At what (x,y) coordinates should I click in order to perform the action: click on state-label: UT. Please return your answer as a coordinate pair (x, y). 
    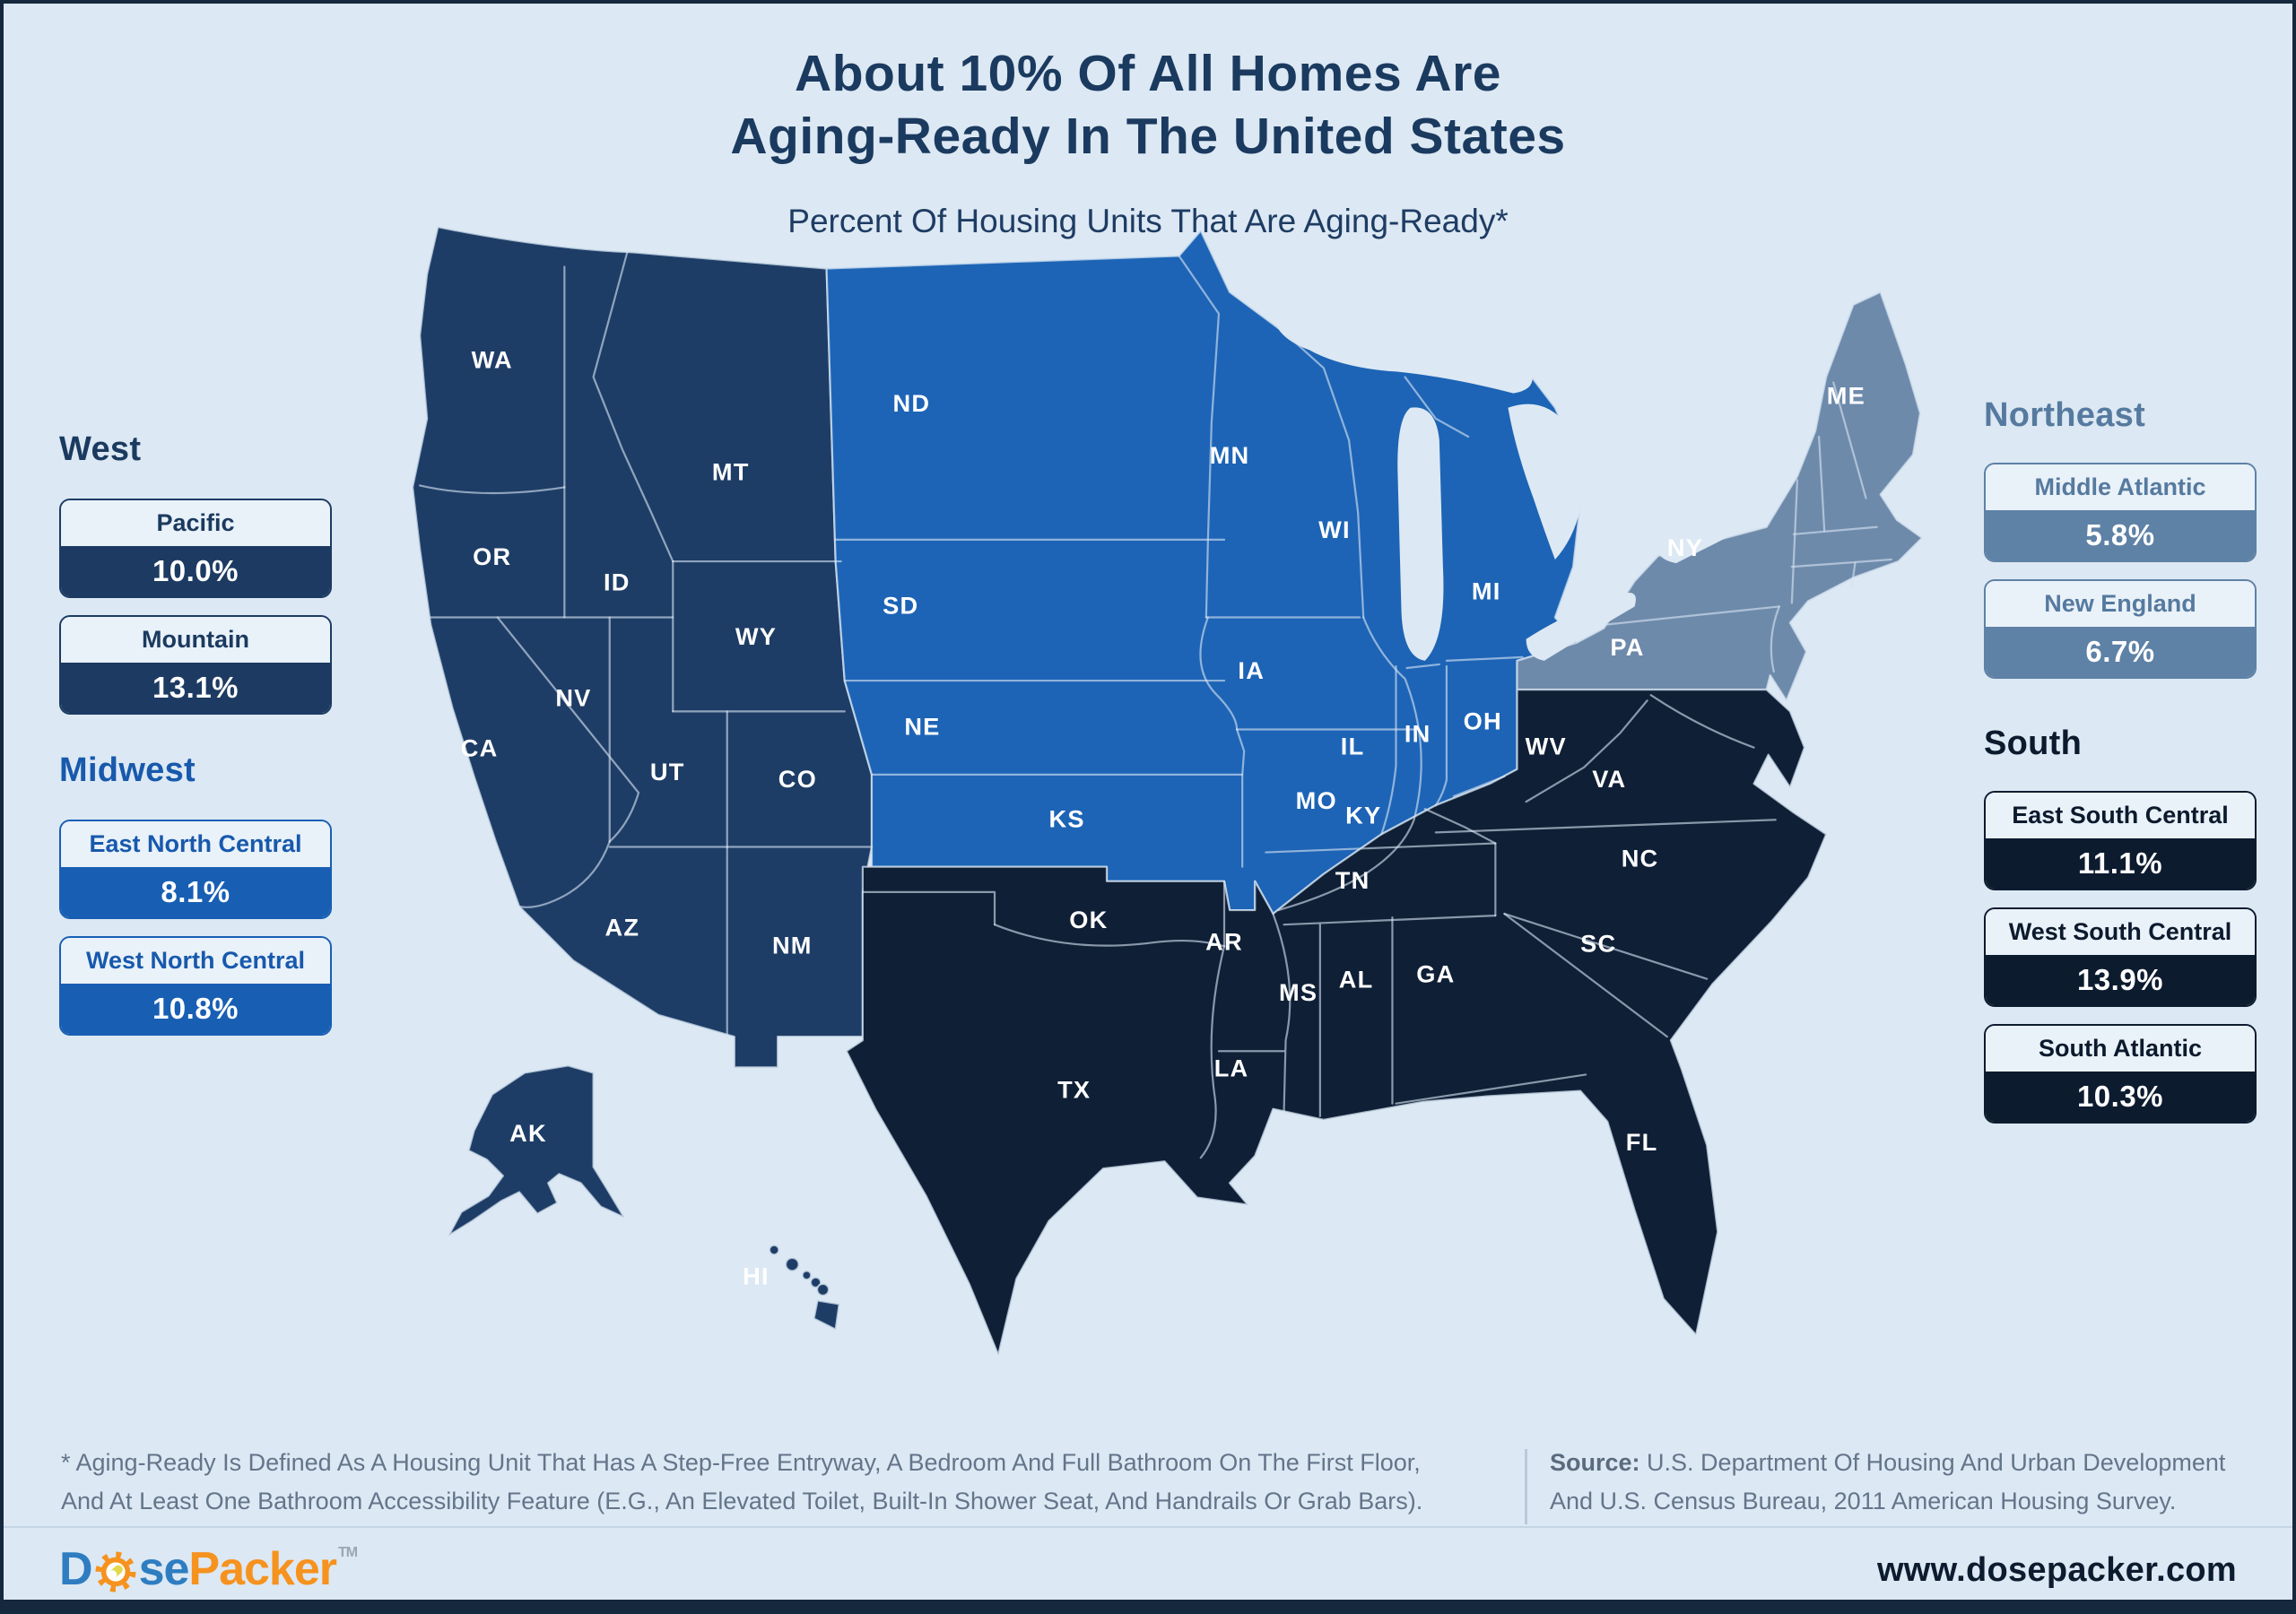
    Looking at the image, I should click on (667, 771).